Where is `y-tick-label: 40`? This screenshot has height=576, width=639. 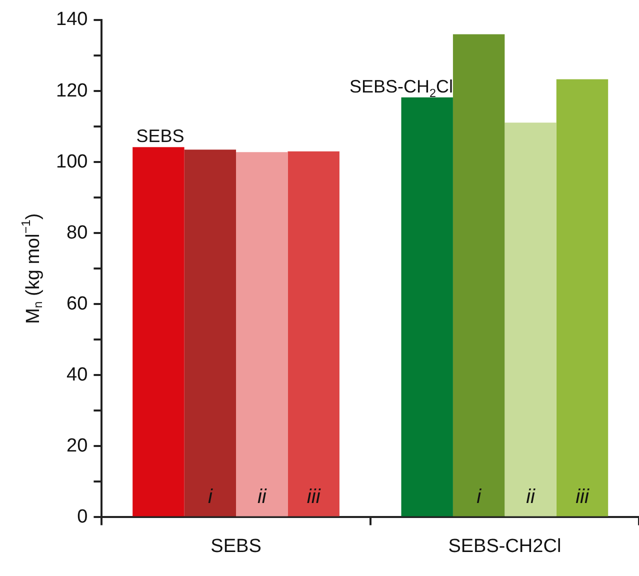 y-tick-label: 40 is located at coordinates (77, 375).